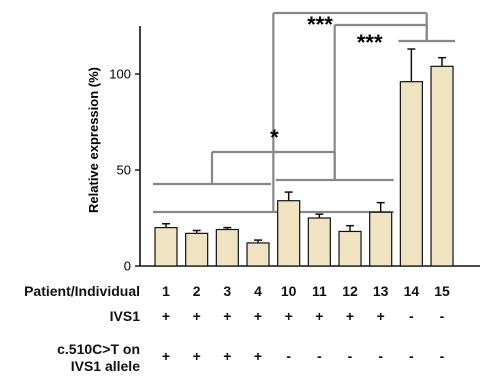 This screenshot has width=499, height=376. What do you see at coordinates (98, 349) in the screenshot?
I see `c510-row-label-line1: c.510C>T on` at bounding box center [98, 349].